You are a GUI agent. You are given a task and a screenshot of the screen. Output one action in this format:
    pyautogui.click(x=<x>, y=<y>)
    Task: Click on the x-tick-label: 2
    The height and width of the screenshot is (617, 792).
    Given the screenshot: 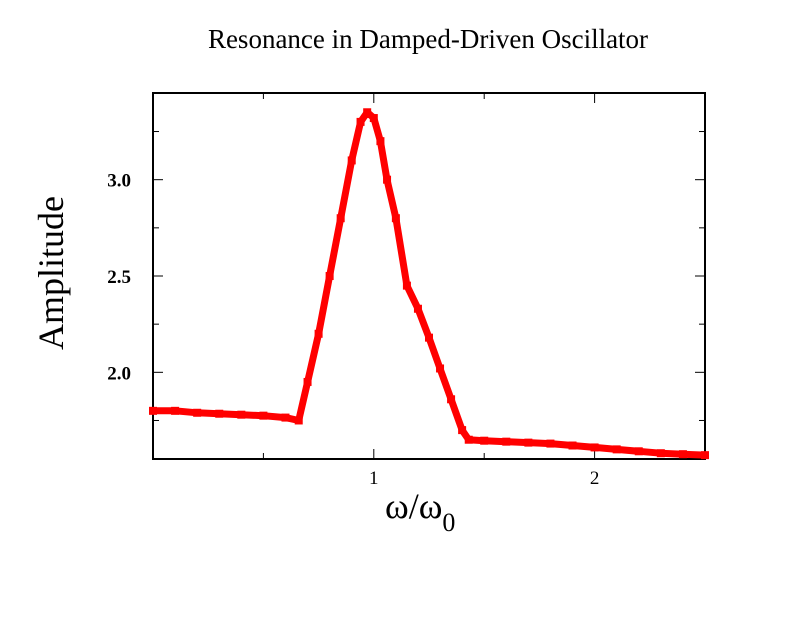 What is the action you would take?
    pyautogui.click(x=595, y=478)
    